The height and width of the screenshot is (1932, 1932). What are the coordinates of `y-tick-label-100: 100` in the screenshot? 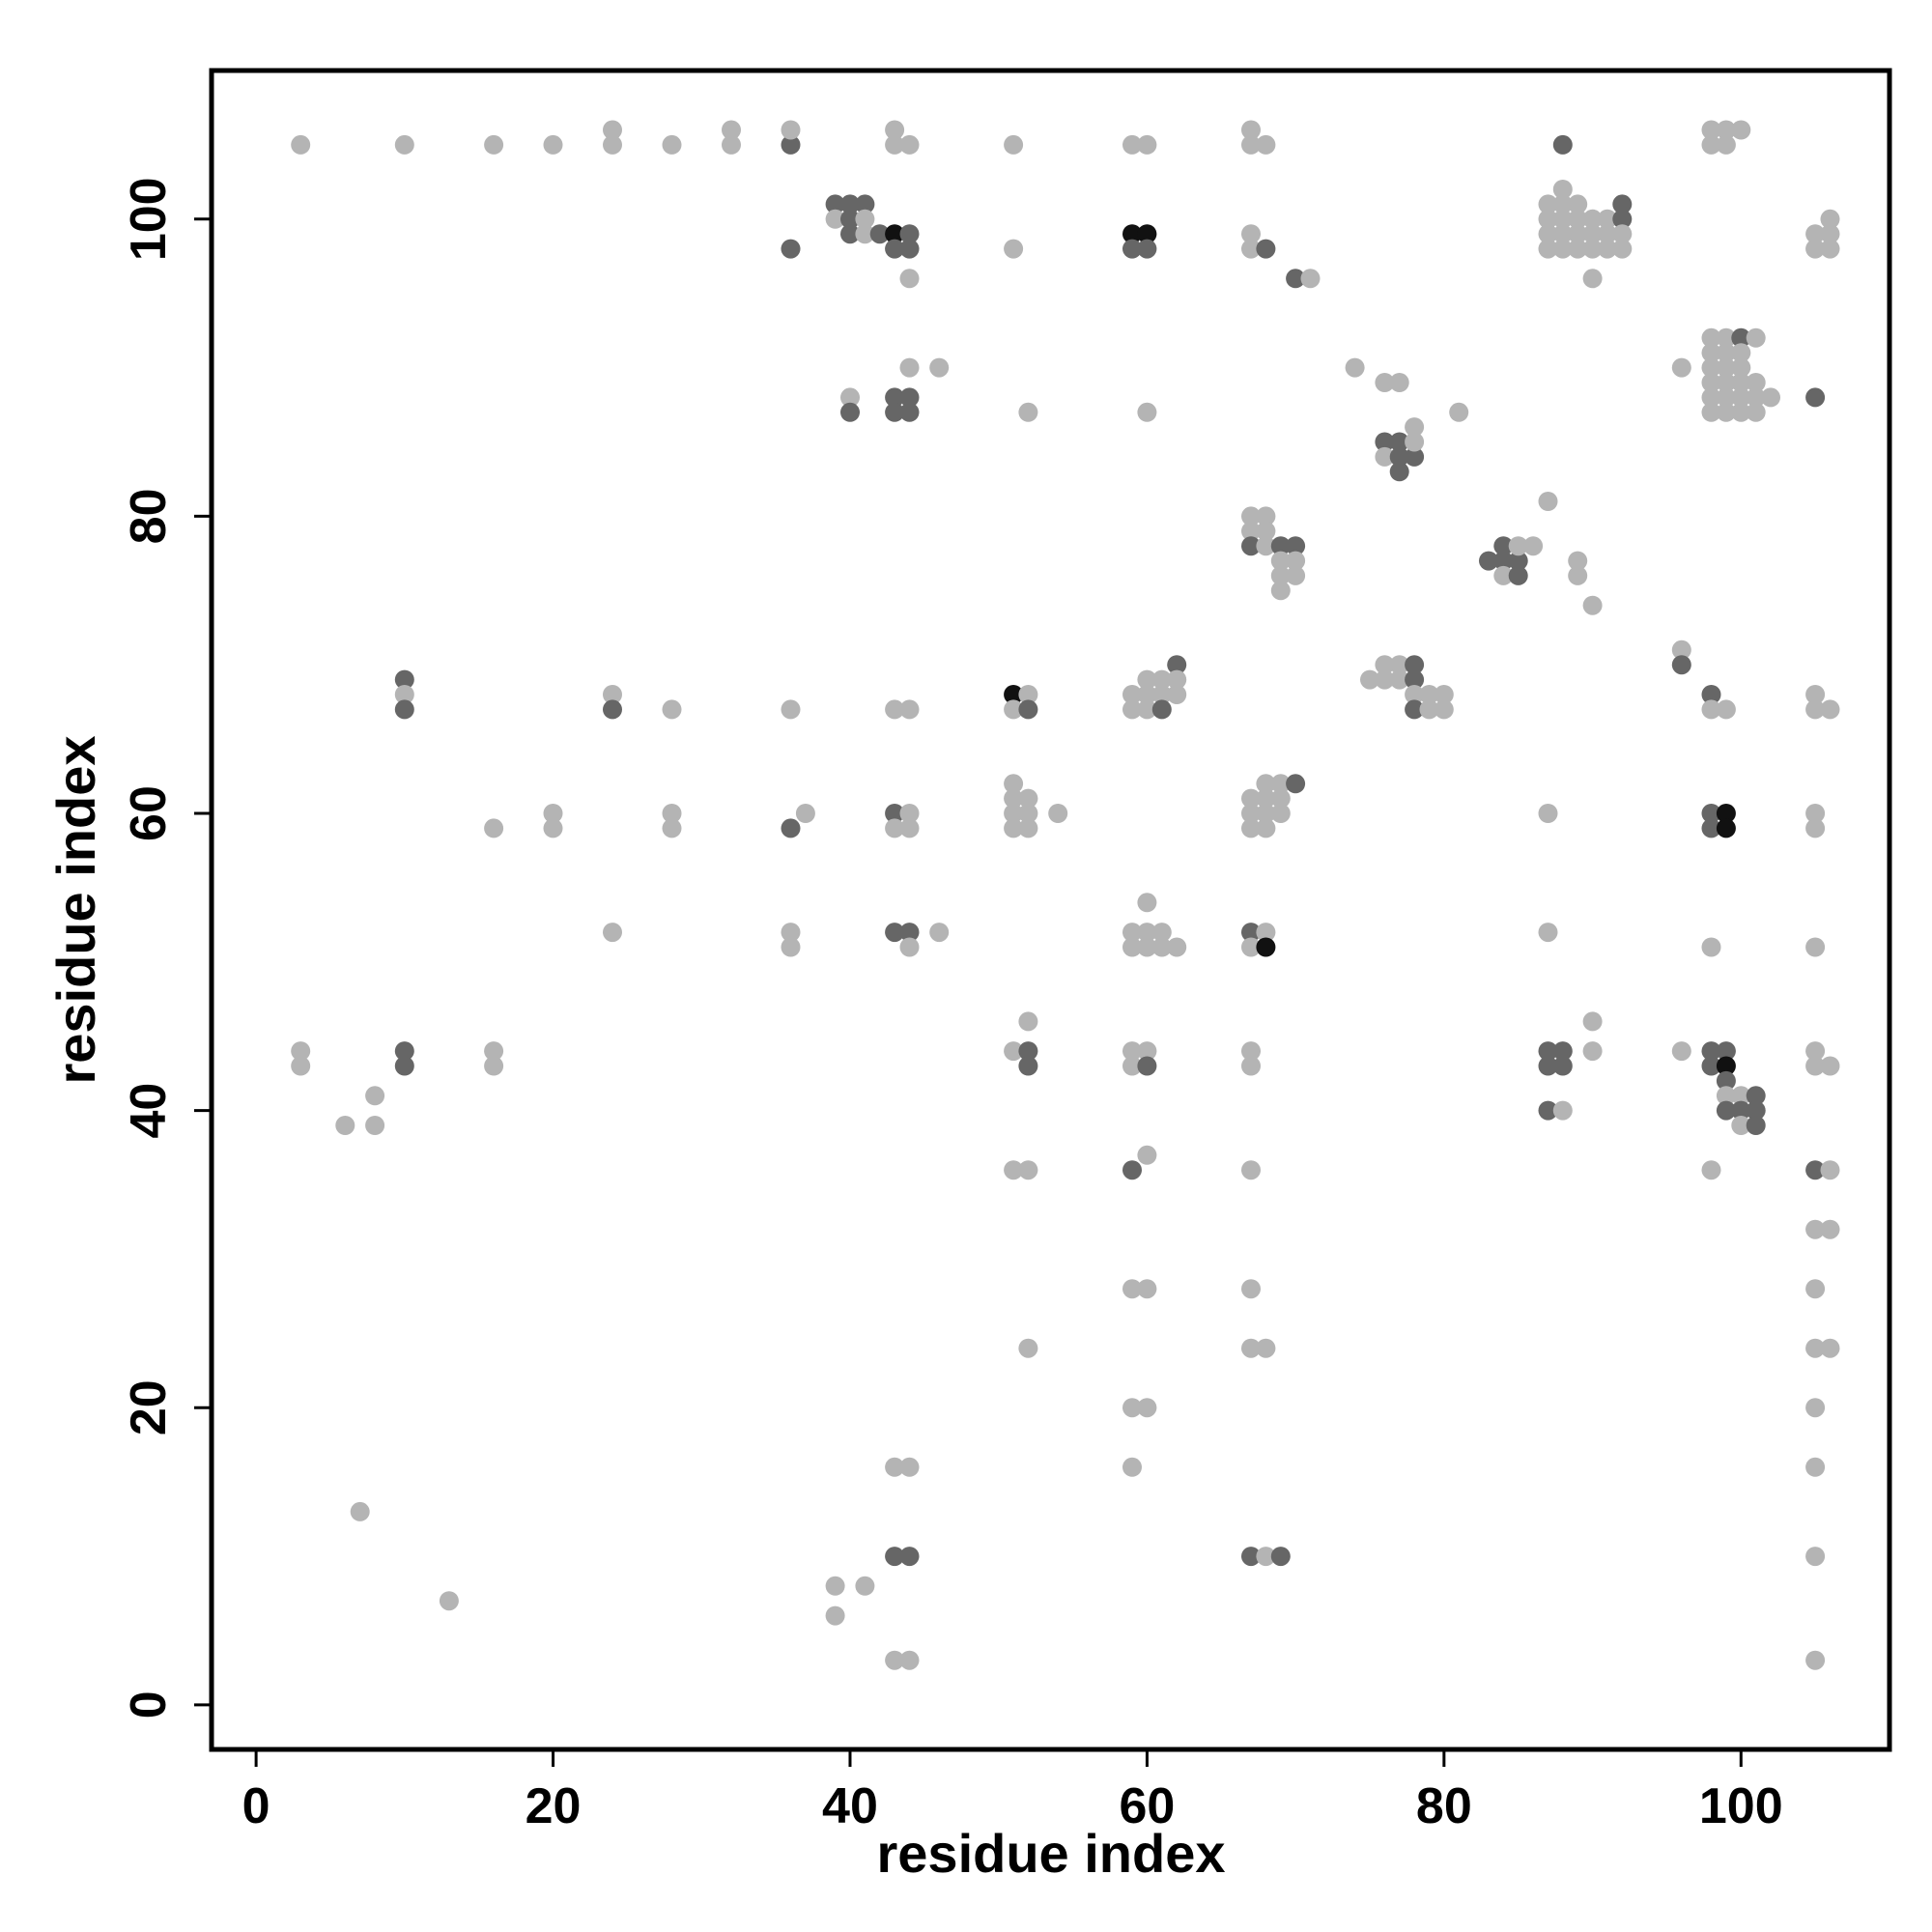 It's located at (149, 219).